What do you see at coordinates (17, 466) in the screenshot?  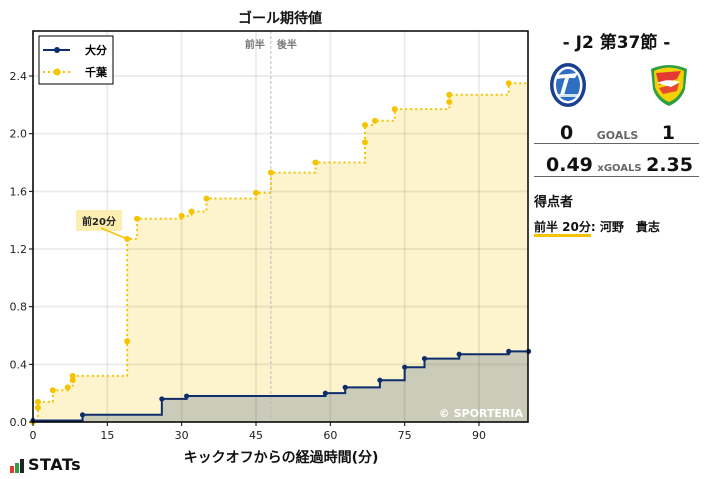 I see `bar-chart-icon` at bounding box center [17, 466].